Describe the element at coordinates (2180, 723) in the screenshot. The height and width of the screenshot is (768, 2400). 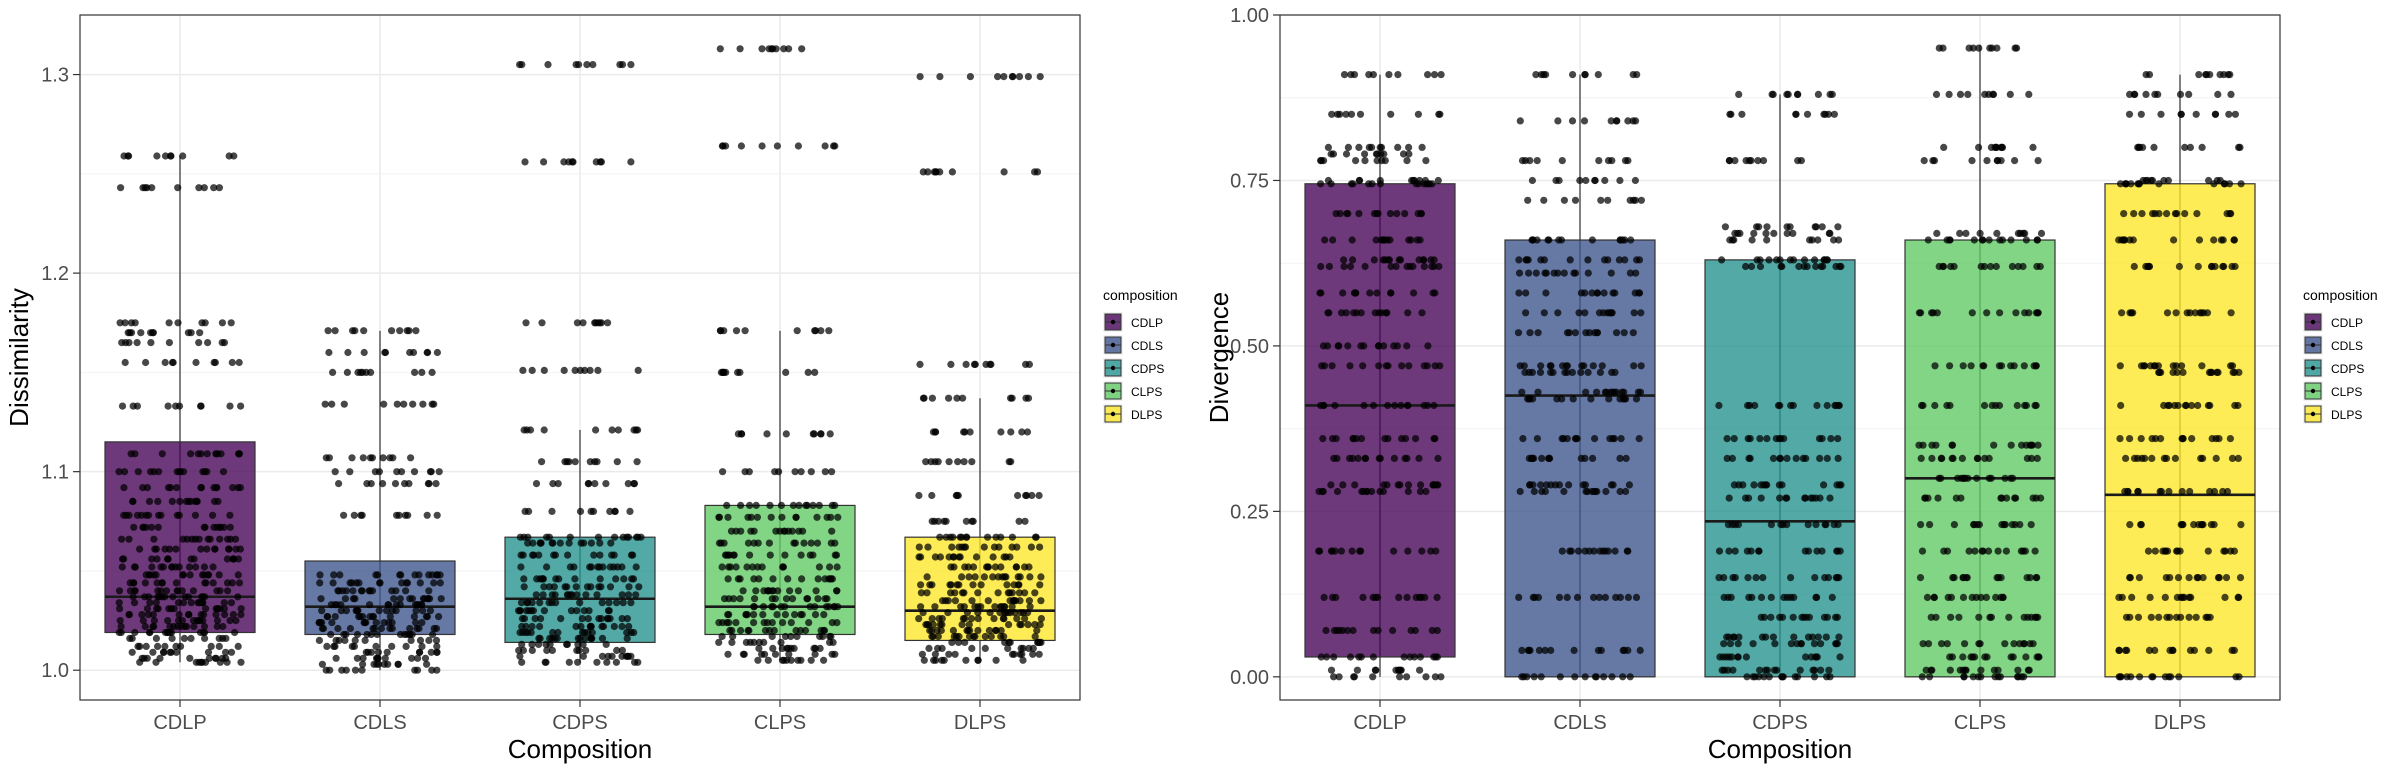
I see `x-tick-label: DLPS` at that location.